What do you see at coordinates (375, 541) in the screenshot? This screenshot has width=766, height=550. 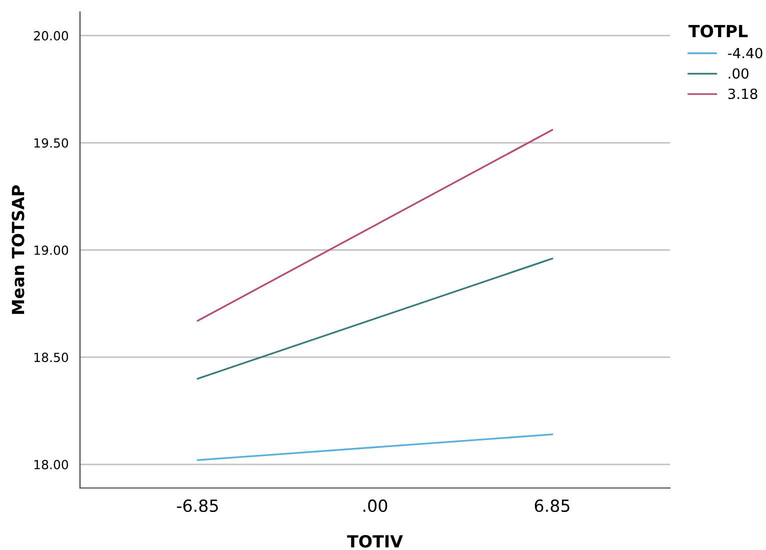 I see `x-axis-title: TOTIV` at bounding box center [375, 541].